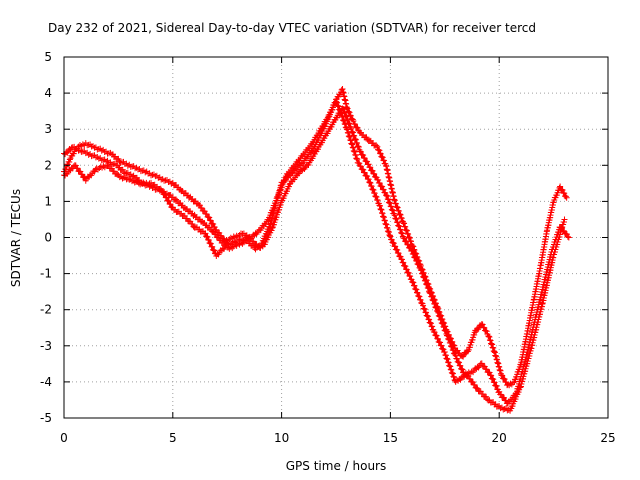 Image resolution: width=640 pixels, height=480 pixels. I want to click on y-tick-label: -4, so click(46, 382).